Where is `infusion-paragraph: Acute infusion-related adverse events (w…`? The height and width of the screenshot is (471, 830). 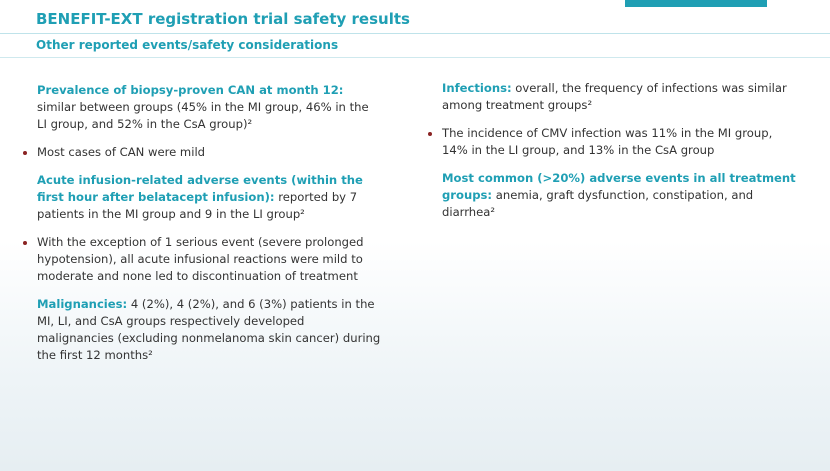
infusion-paragraph: Acute infusion-related adverse events (w… is located at coordinates (209, 197).